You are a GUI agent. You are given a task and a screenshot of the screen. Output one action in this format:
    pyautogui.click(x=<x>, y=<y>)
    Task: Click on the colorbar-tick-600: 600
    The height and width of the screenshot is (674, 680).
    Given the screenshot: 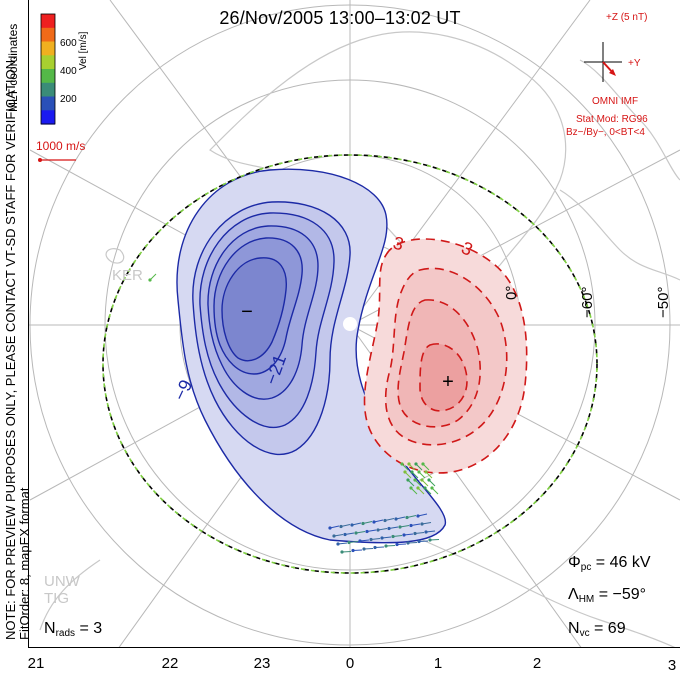 What is the action you would take?
    pyautogui.click(x=68, y=43)
    